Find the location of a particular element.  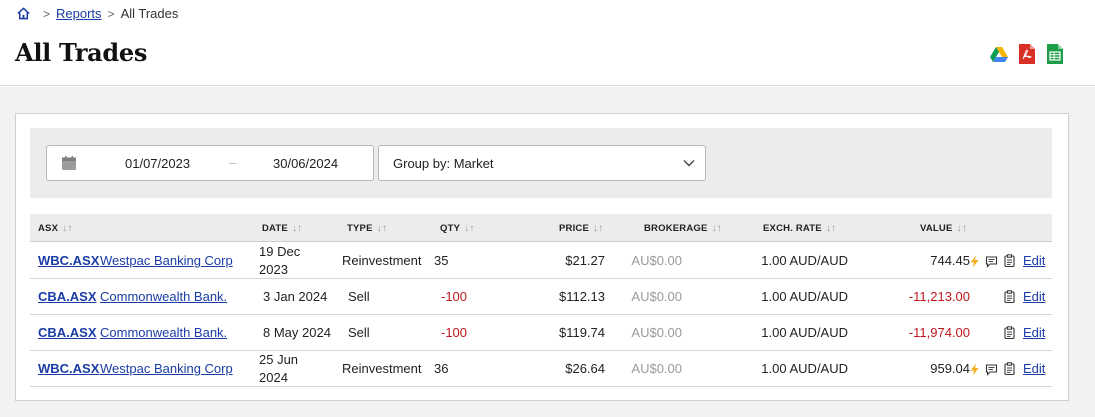

home-icon is located at coordinates (23, 13).